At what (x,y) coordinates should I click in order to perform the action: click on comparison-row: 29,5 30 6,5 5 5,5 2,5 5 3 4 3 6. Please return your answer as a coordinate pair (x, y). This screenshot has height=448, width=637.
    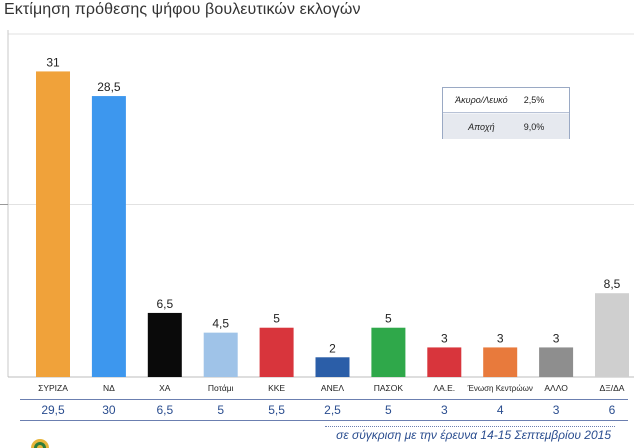
    Looking at the image, I should click on (324, 410).